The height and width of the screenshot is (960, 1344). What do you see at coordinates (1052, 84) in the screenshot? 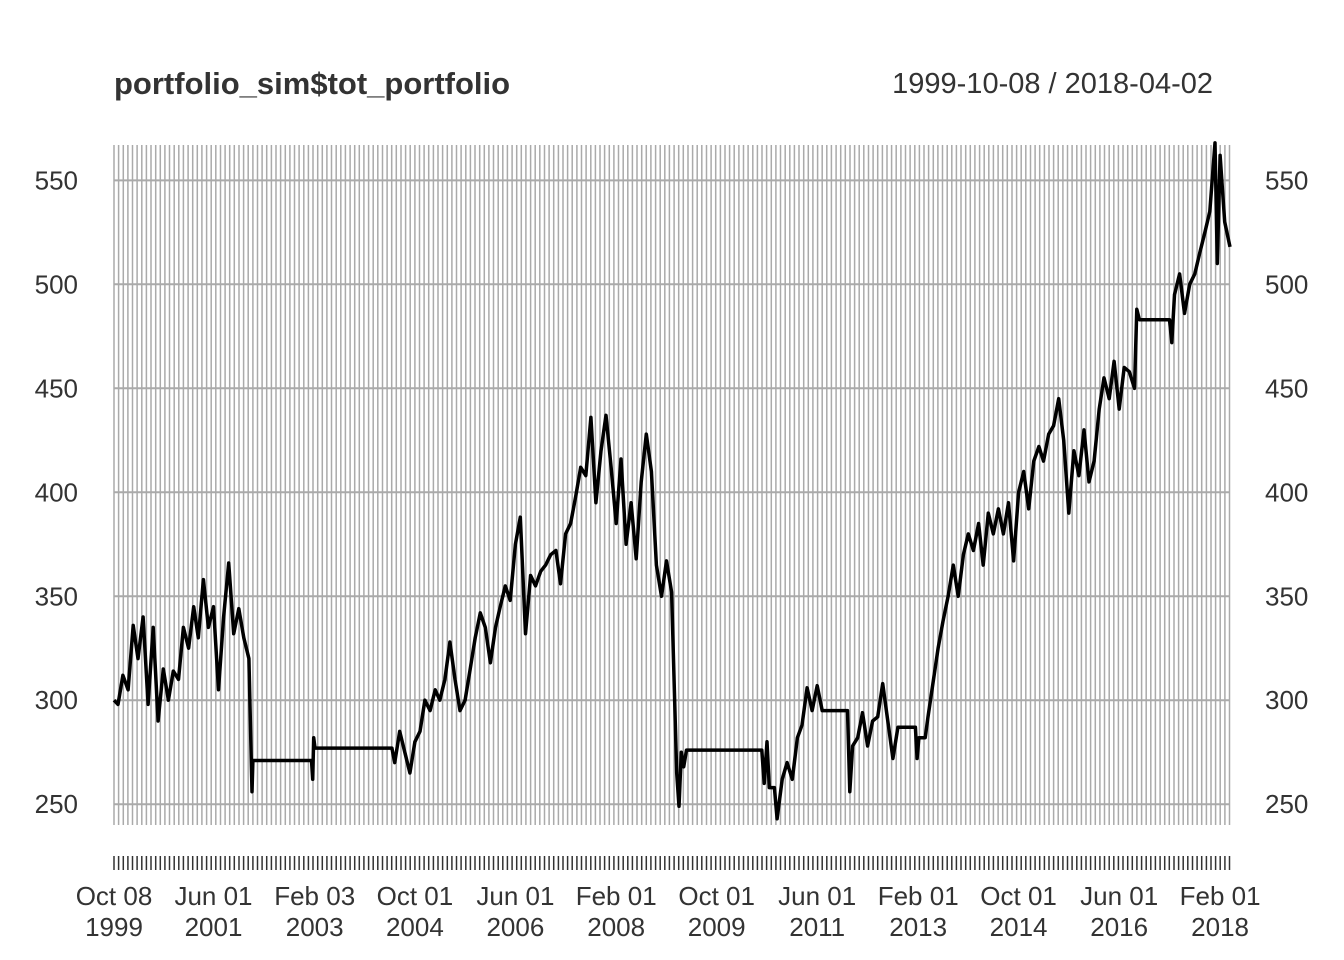
I see `date-range-label: 1999-10-08 / 2018-04-02` at bounding box center [1052, 84].